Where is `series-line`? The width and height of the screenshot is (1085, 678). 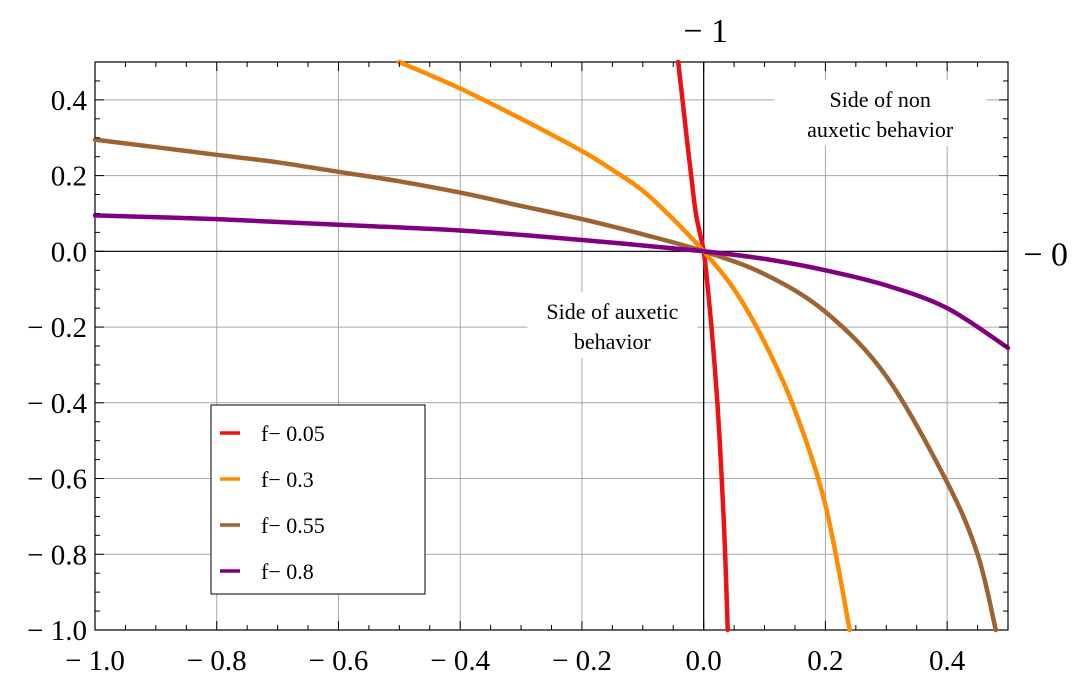 series-line is located at coordinates (702, 346).